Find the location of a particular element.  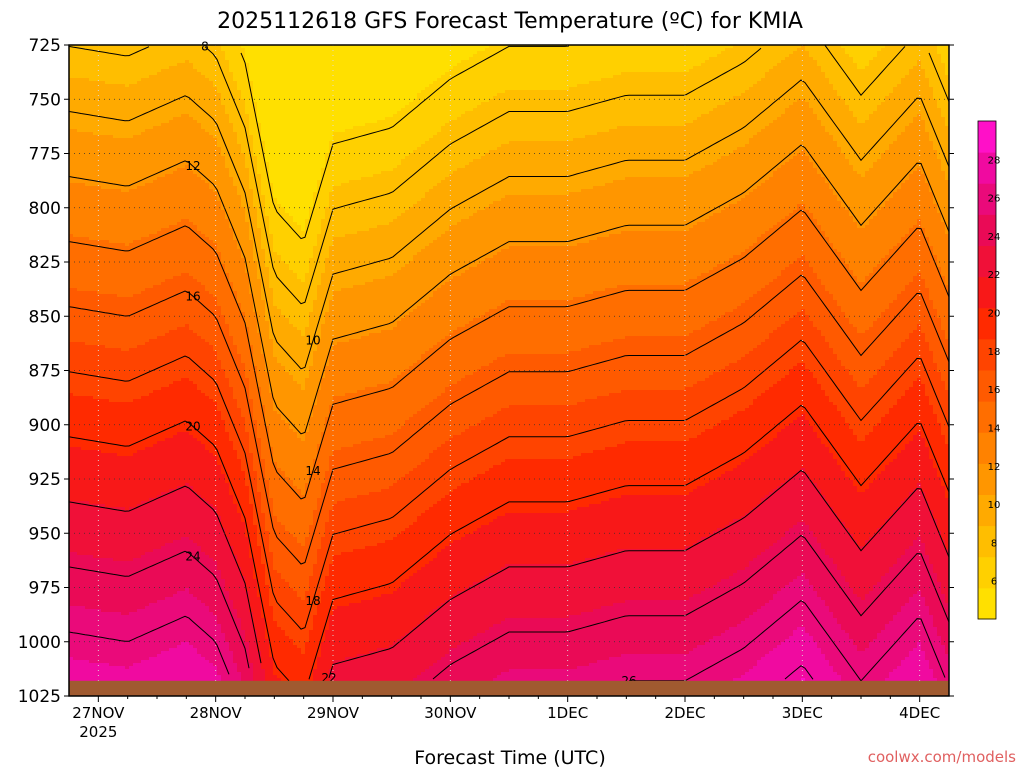

contour-line is located at coordinates (799, 672).